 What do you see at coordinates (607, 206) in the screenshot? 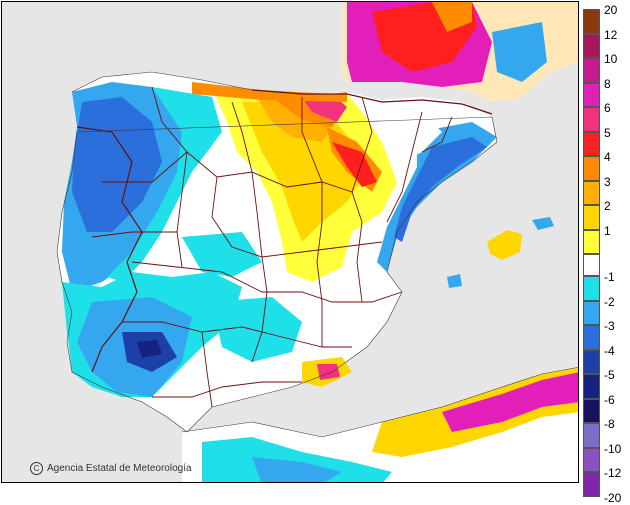
I see `legend-label: 2` at bounding box center [607, 206].